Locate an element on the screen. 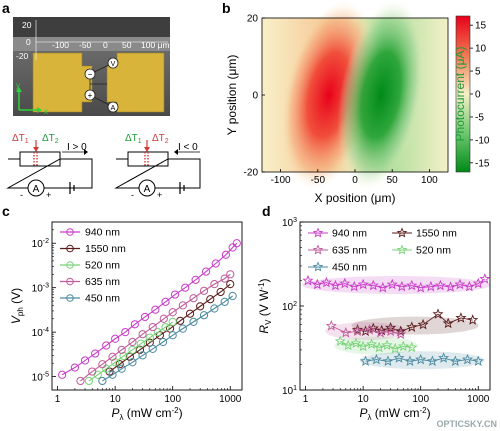  c2-ammeter-icon is located at coordinates (147, 188).